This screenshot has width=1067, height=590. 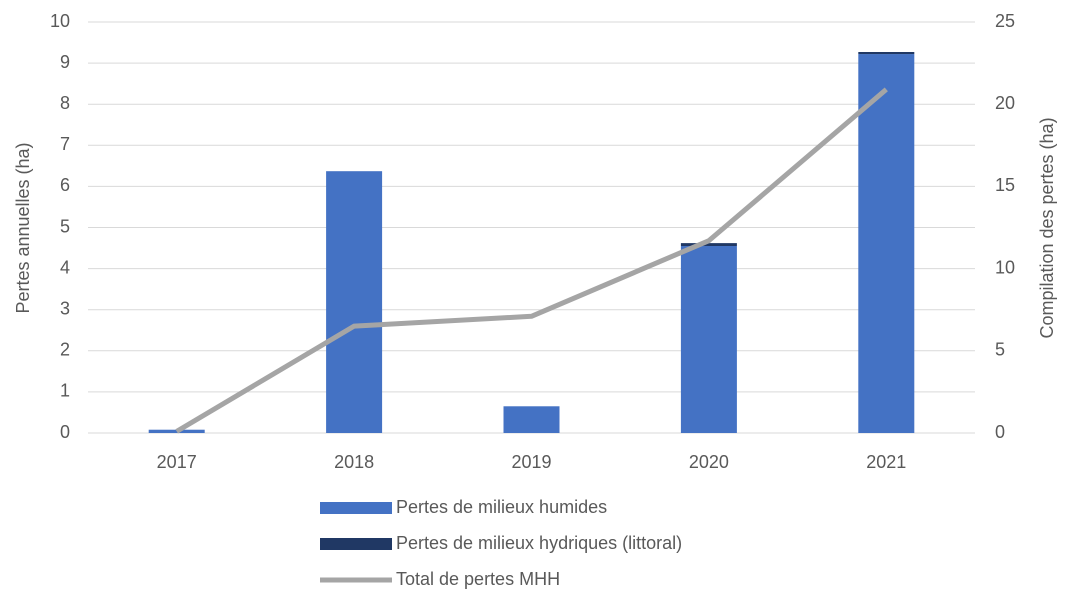 I want to click on legend-label: Pertes de milieux humides, so click(x=501, y=507).